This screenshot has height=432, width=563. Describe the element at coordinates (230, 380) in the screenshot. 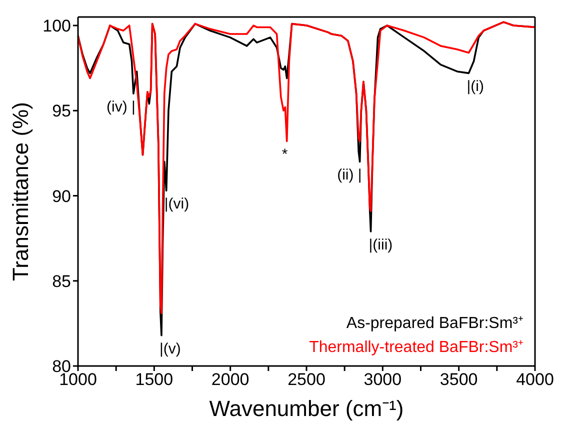

I see `x-tick-label: 2000` at that location.